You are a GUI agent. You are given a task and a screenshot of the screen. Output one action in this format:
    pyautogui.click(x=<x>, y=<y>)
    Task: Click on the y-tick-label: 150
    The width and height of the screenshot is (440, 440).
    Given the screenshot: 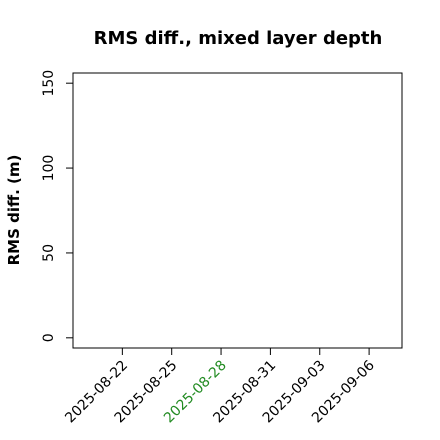 What is the action you would take?
    pyautogui.click(x=49, y=83)
    